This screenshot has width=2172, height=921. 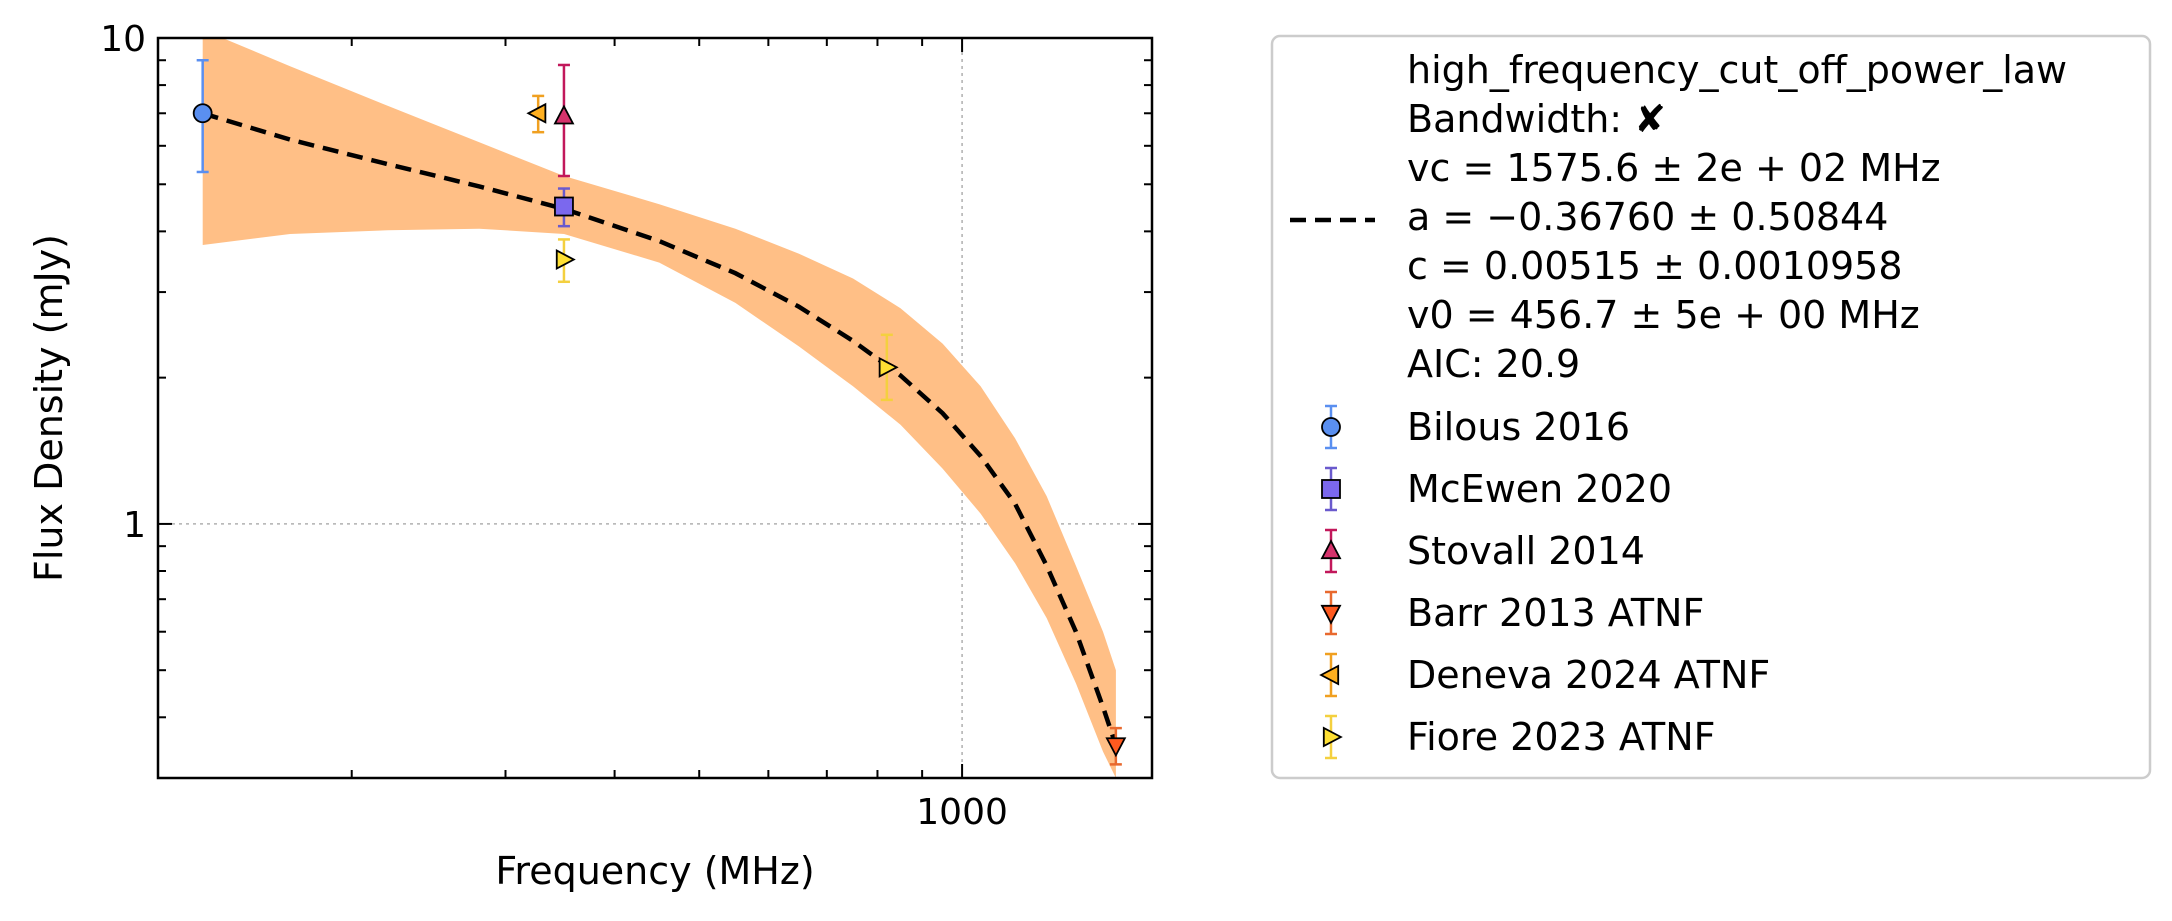 What do you see at coordinates (1555, 613) in the screenshot?
I see `legend-label: Barr 2013 ATNF` at bounding box center [1555, 613].